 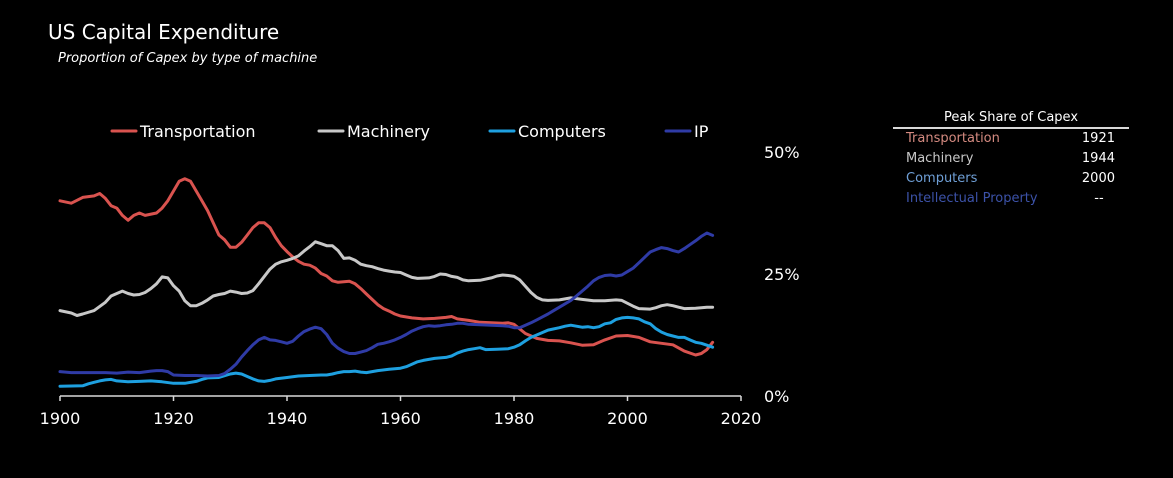 I want to click on peak-row-year: 1921, so click(x=1098, y=138).